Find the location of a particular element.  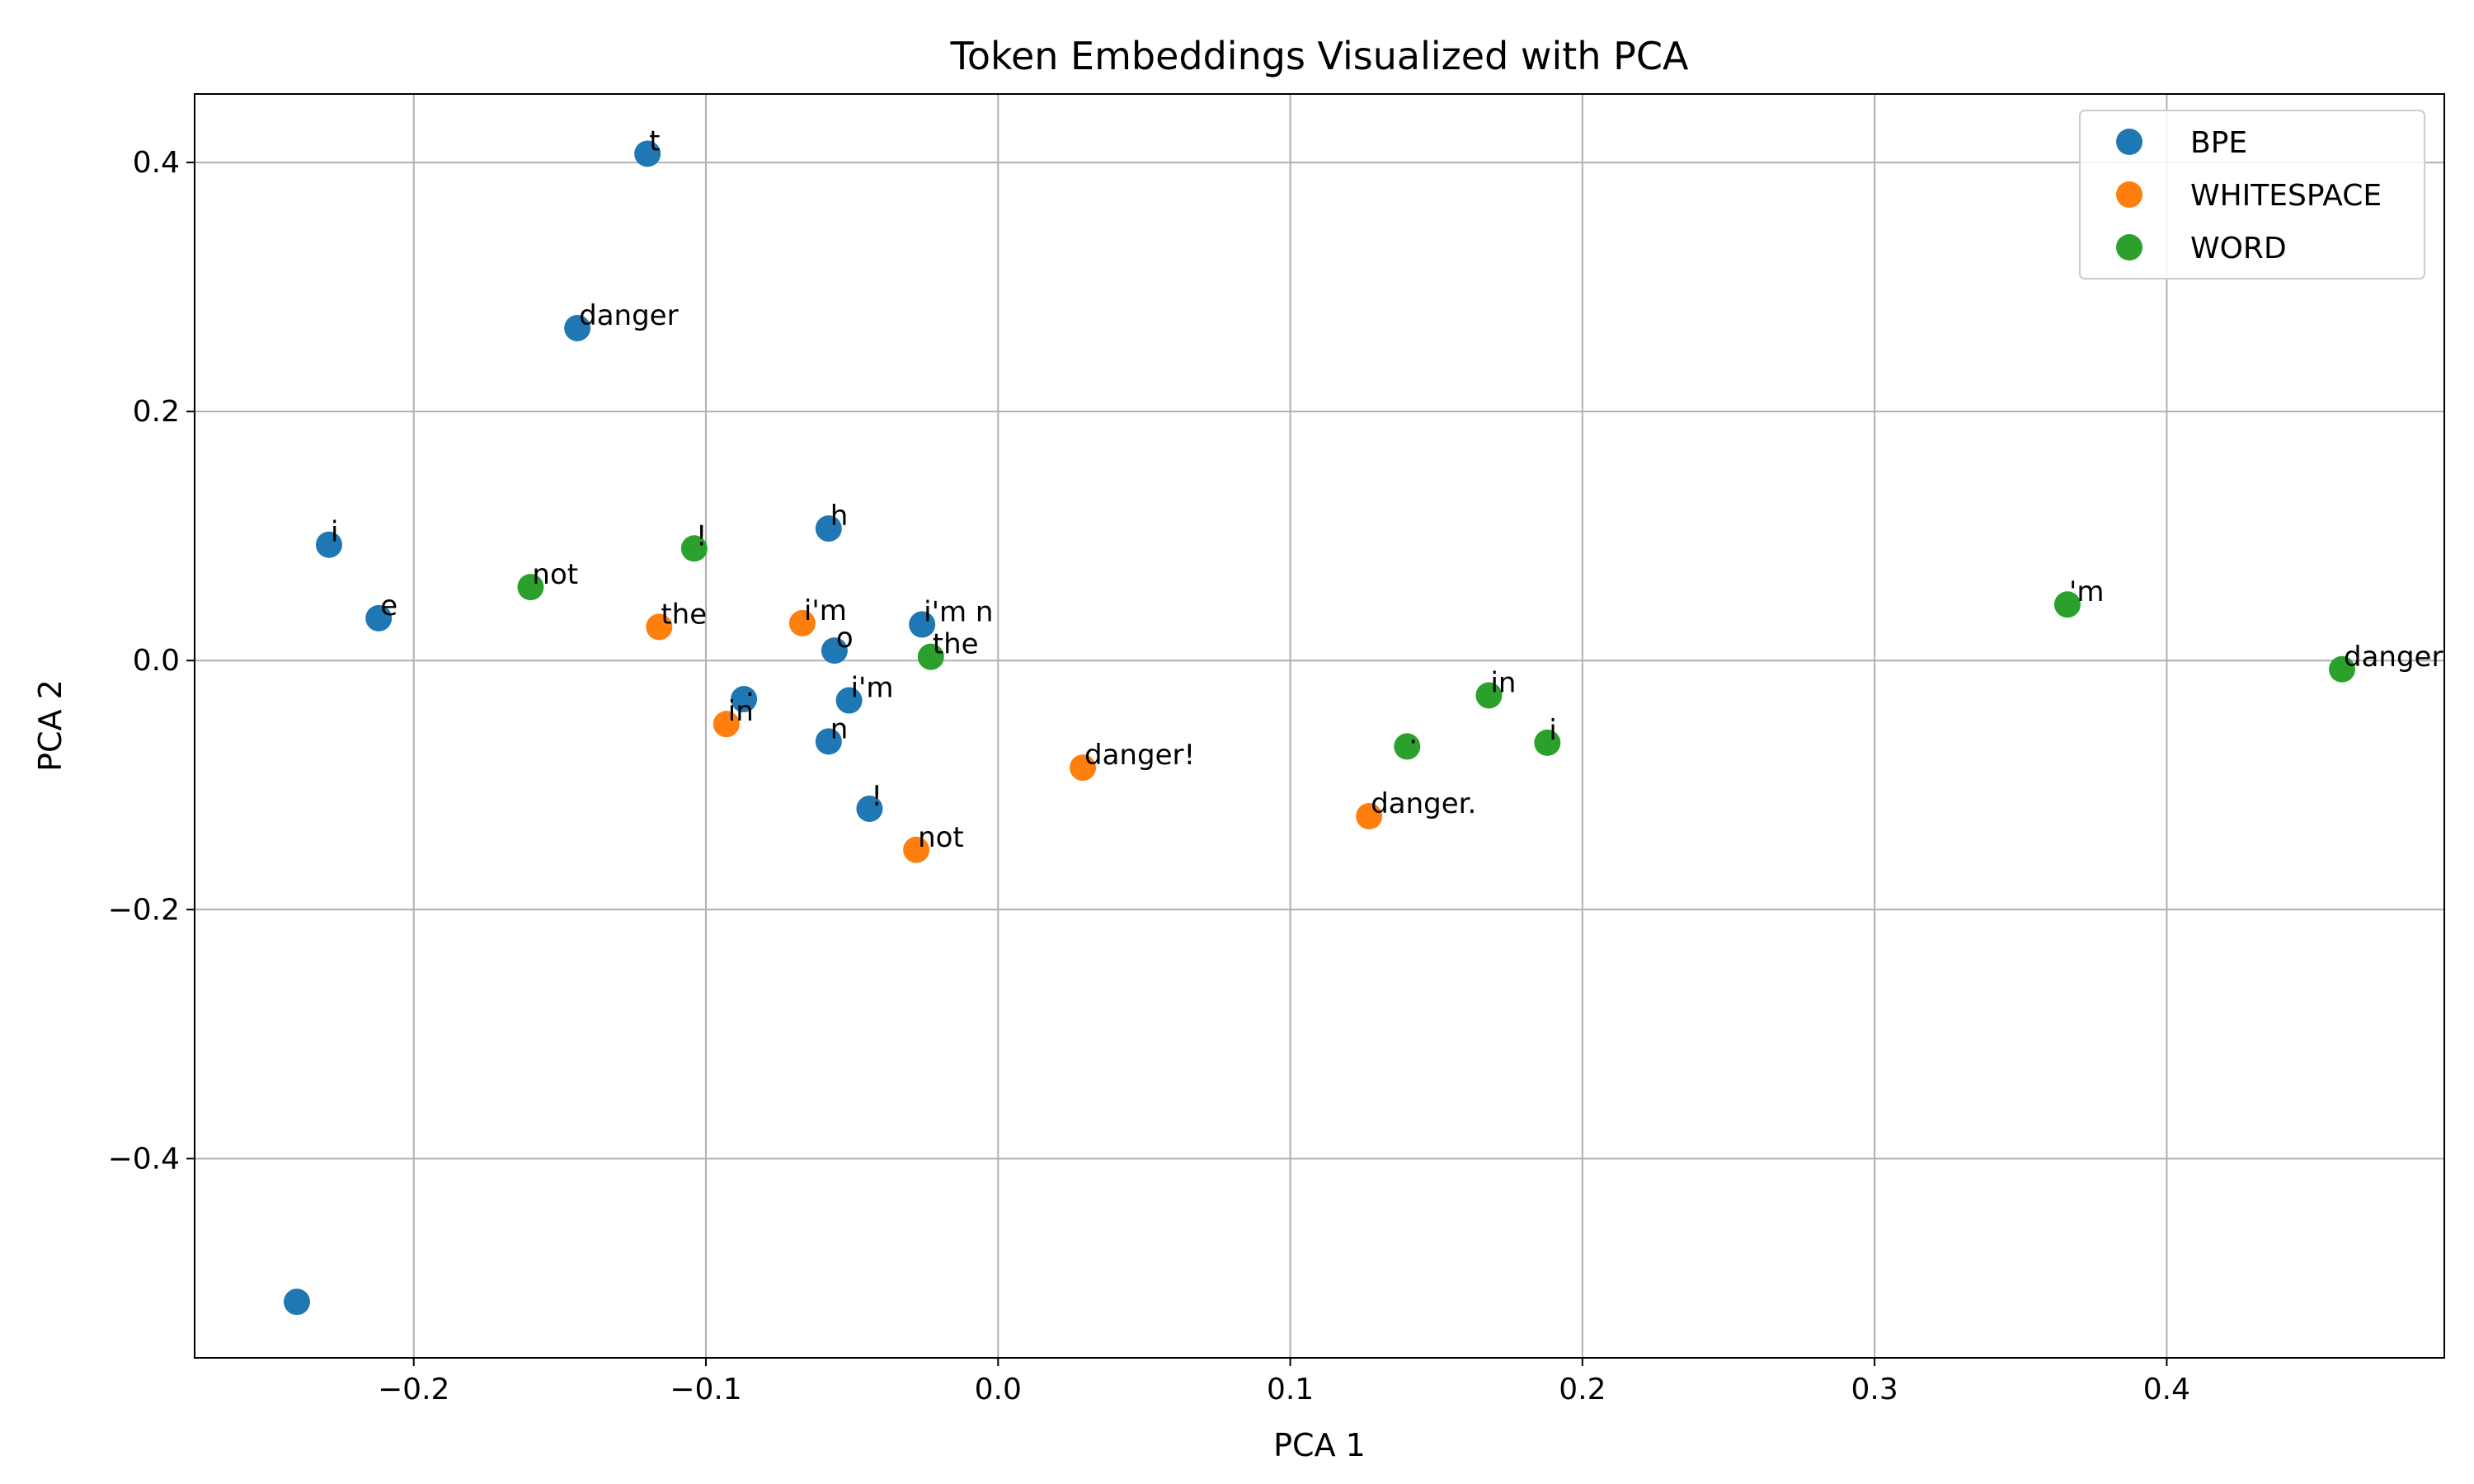

x-tick-label: 0.0 is located at coordinates (998, 1390).